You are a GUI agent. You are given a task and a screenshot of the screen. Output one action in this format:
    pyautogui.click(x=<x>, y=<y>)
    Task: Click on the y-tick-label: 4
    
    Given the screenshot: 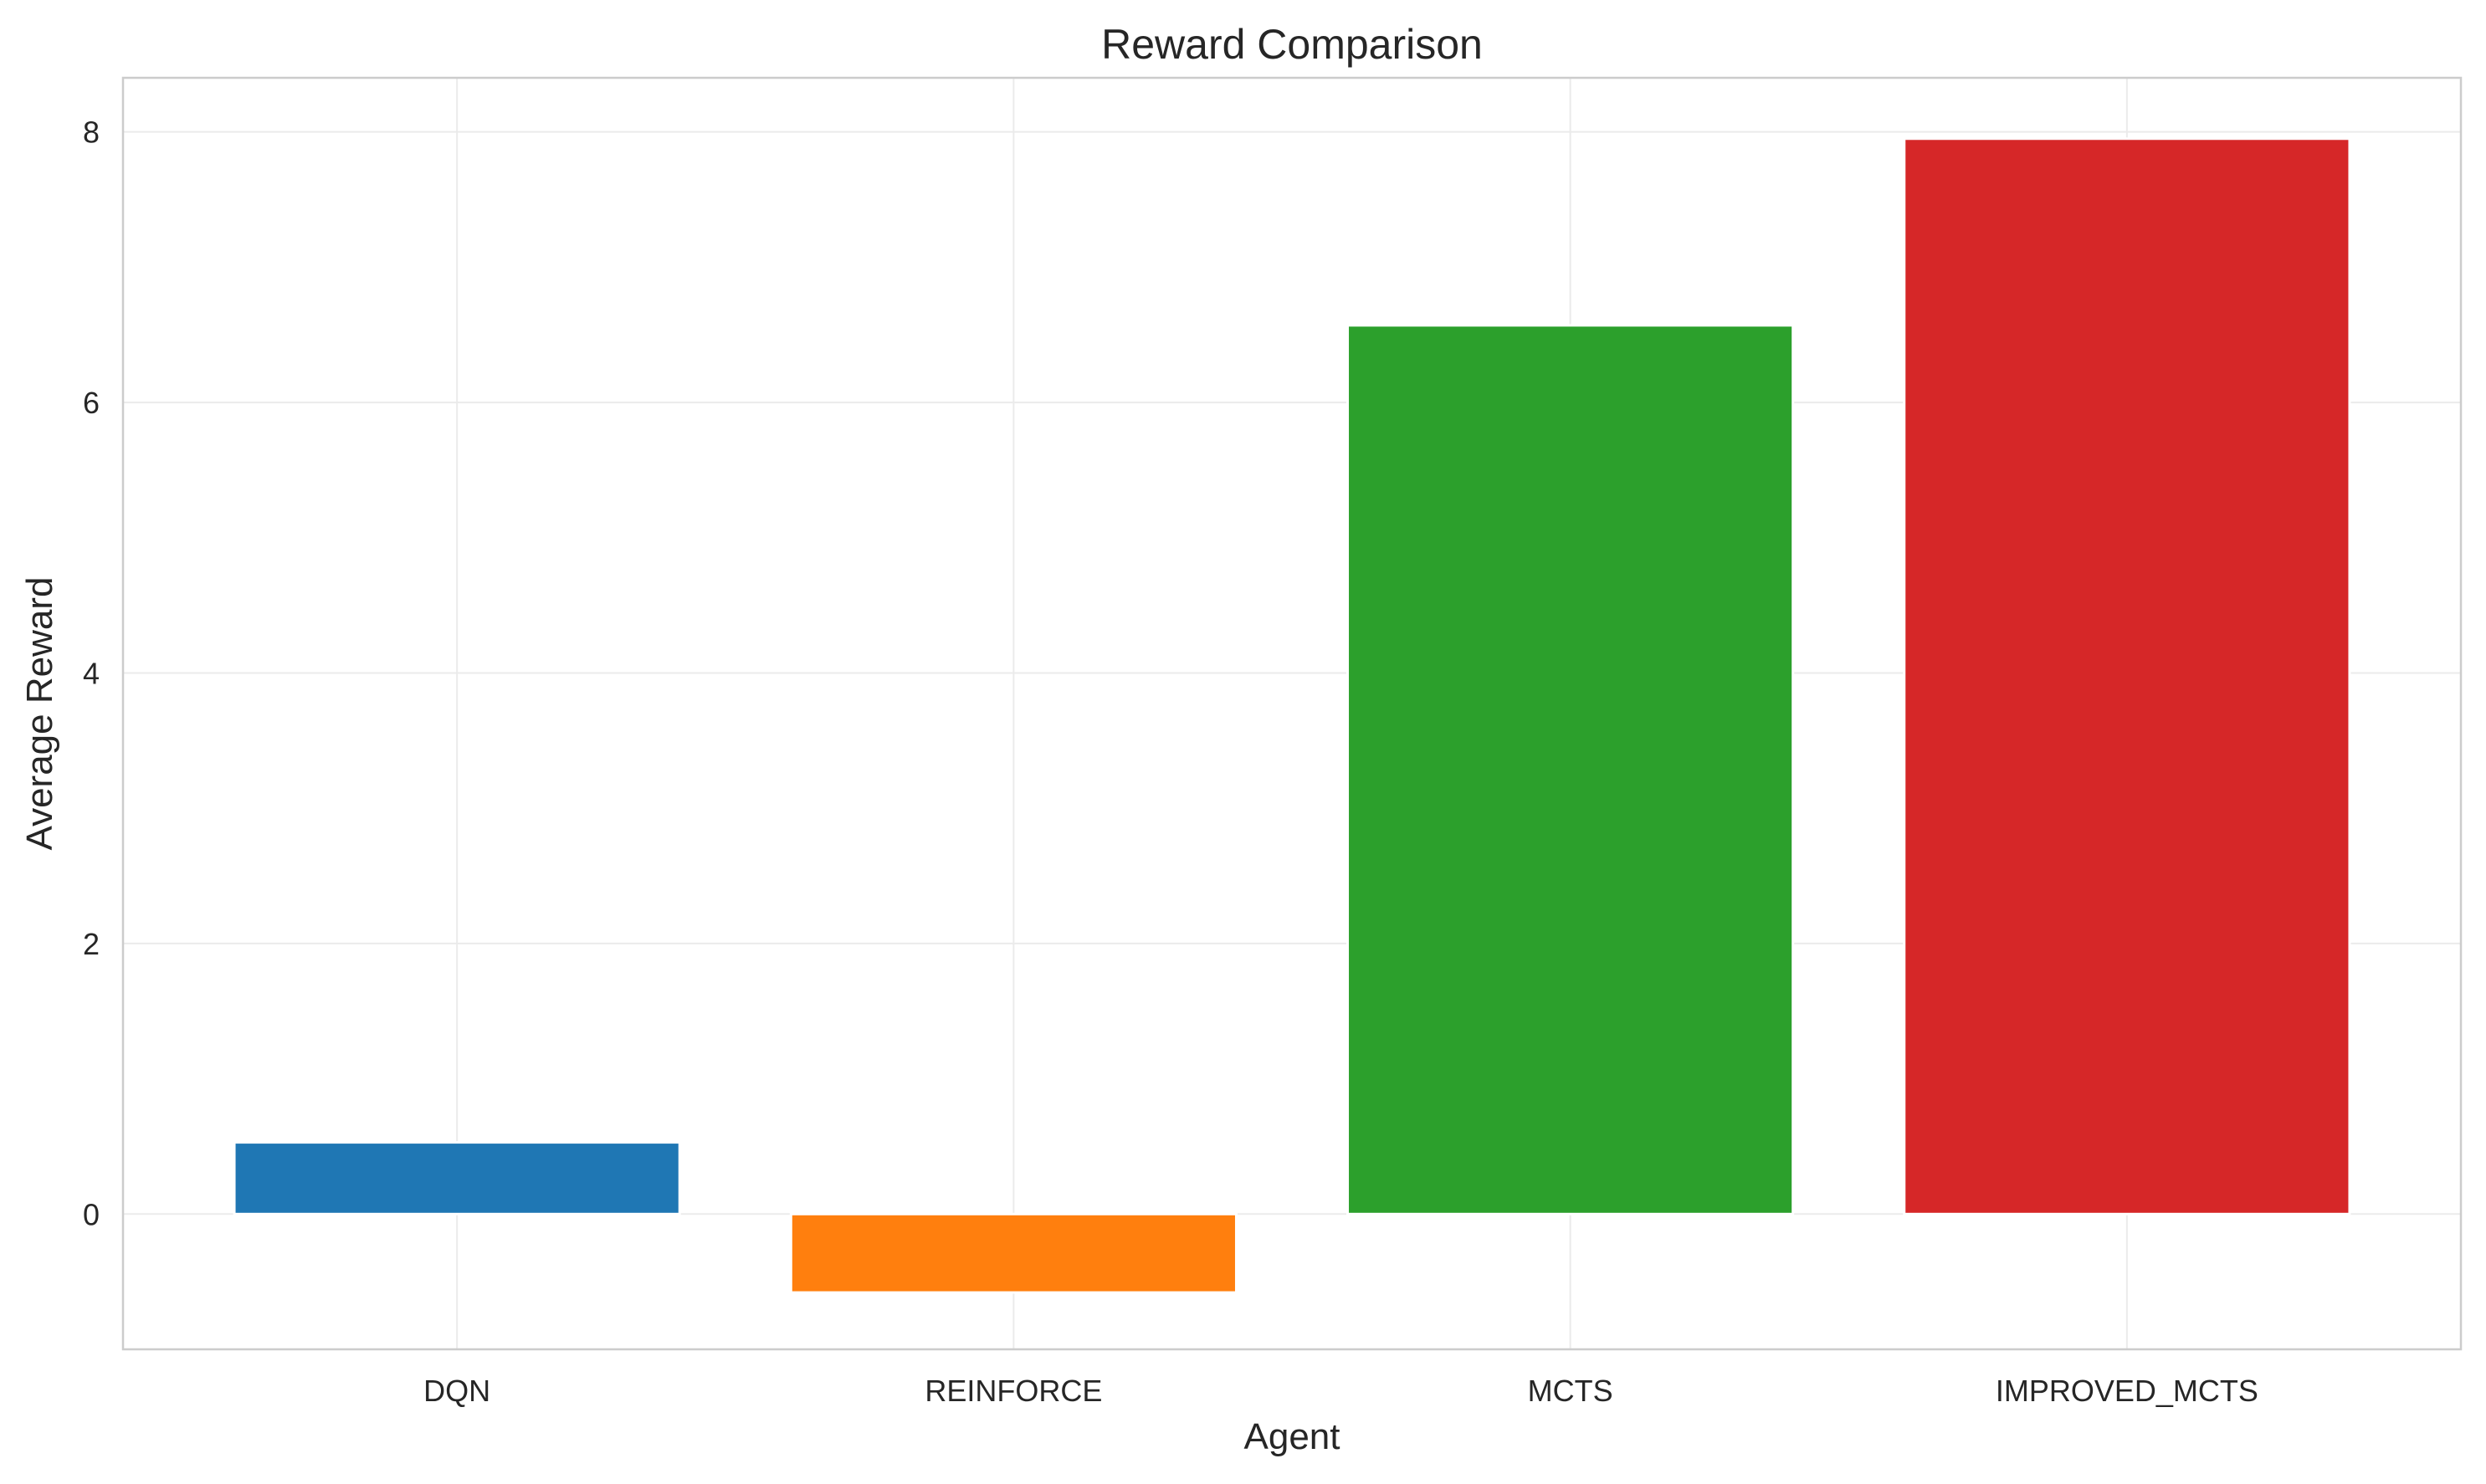 What is the action you would take?
    pyautogui.click(x=91, y=673)
    